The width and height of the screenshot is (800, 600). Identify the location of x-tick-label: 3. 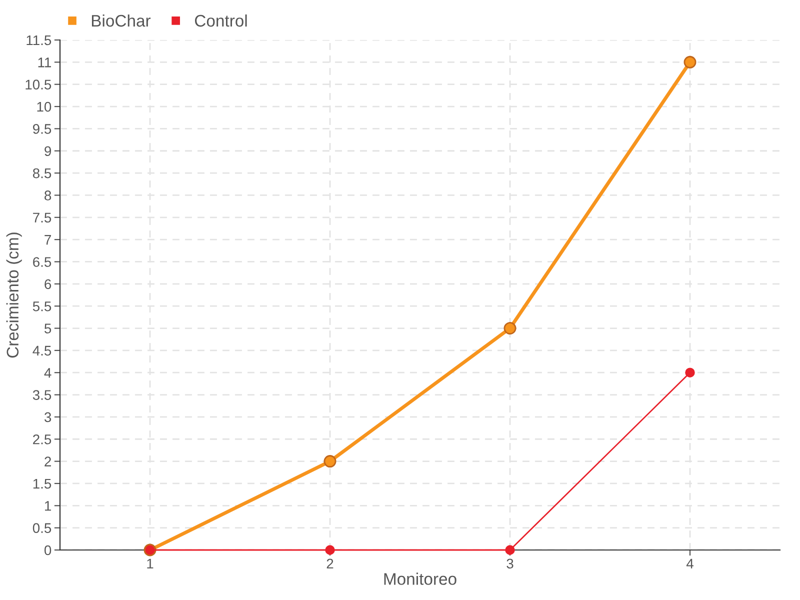
(510, 563).